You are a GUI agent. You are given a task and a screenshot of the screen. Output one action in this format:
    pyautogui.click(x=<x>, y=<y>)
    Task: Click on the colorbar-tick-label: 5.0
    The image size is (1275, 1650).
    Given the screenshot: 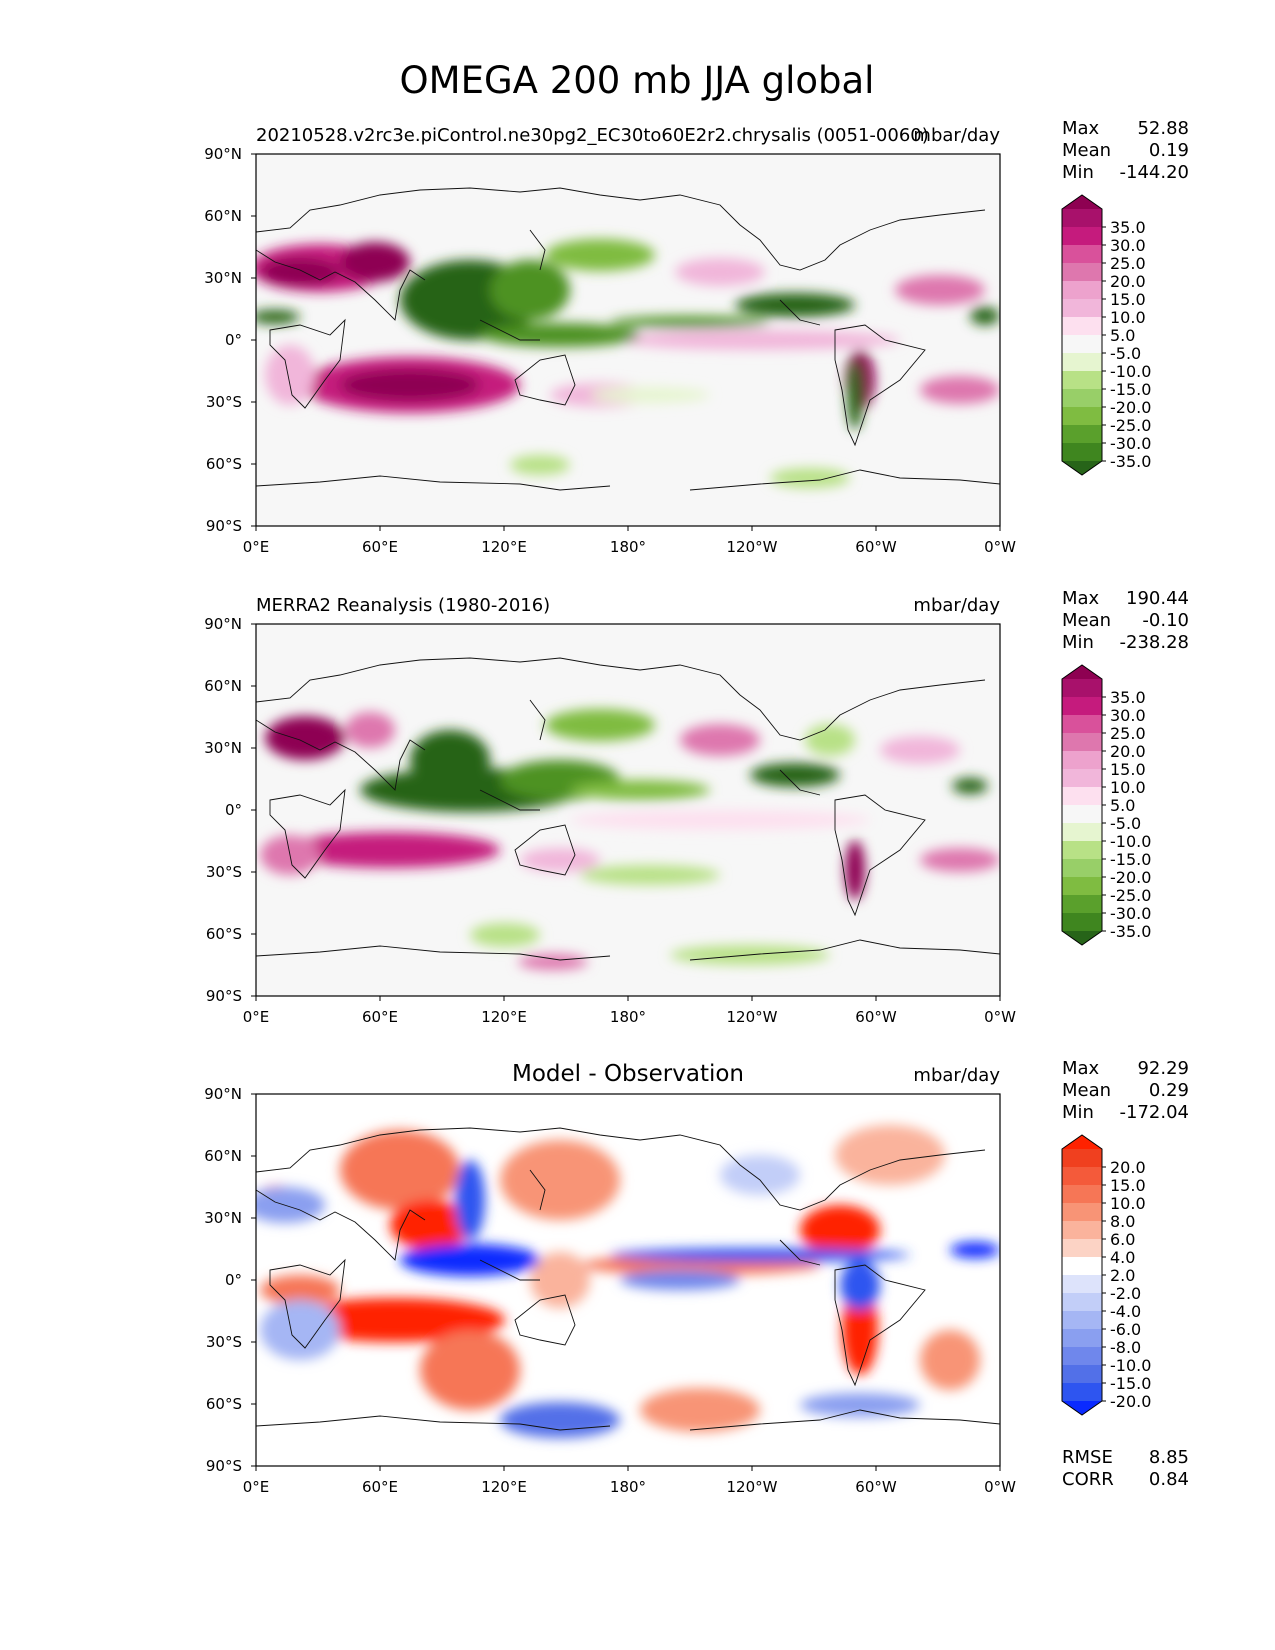 What is the action you would take?
    pyautogui.click(x=1122, y=805)
    